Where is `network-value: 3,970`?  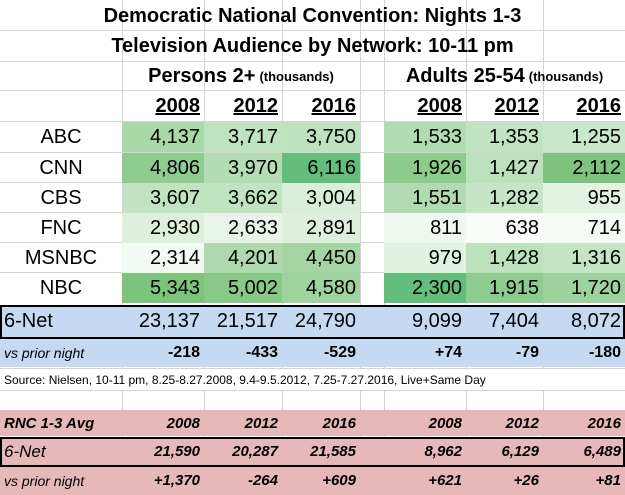 network-value: 3,970 is located at coordinates (243, 168).